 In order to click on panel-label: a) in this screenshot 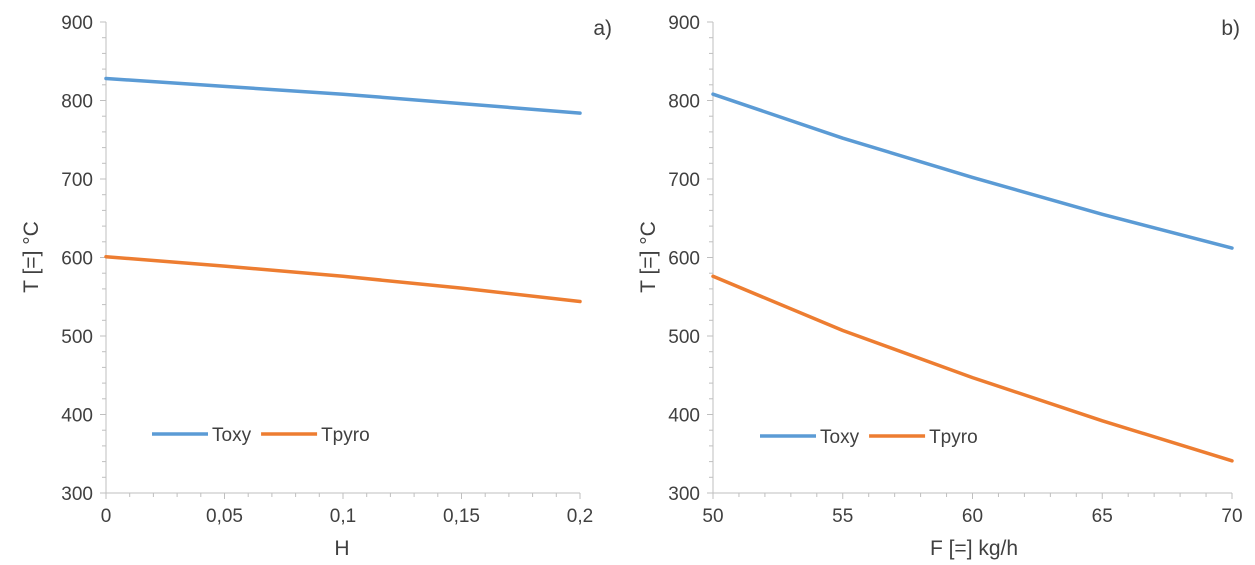, I will do `click(602, 28)`.